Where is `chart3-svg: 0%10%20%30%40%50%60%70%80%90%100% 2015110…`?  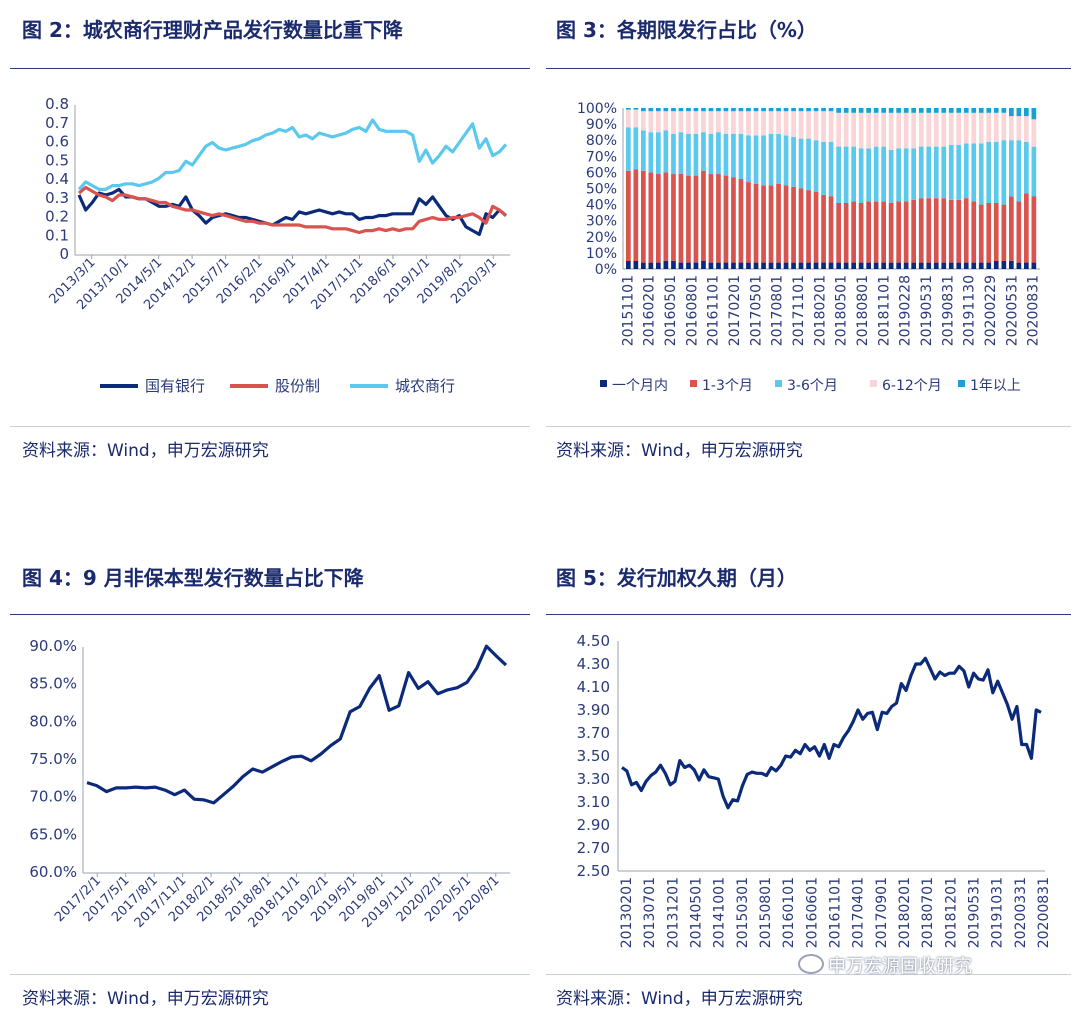 chart3-svg: 0%10%20%30%40%50%60%70%80%90%100% 2015110… is located at coordinates (809, 247).